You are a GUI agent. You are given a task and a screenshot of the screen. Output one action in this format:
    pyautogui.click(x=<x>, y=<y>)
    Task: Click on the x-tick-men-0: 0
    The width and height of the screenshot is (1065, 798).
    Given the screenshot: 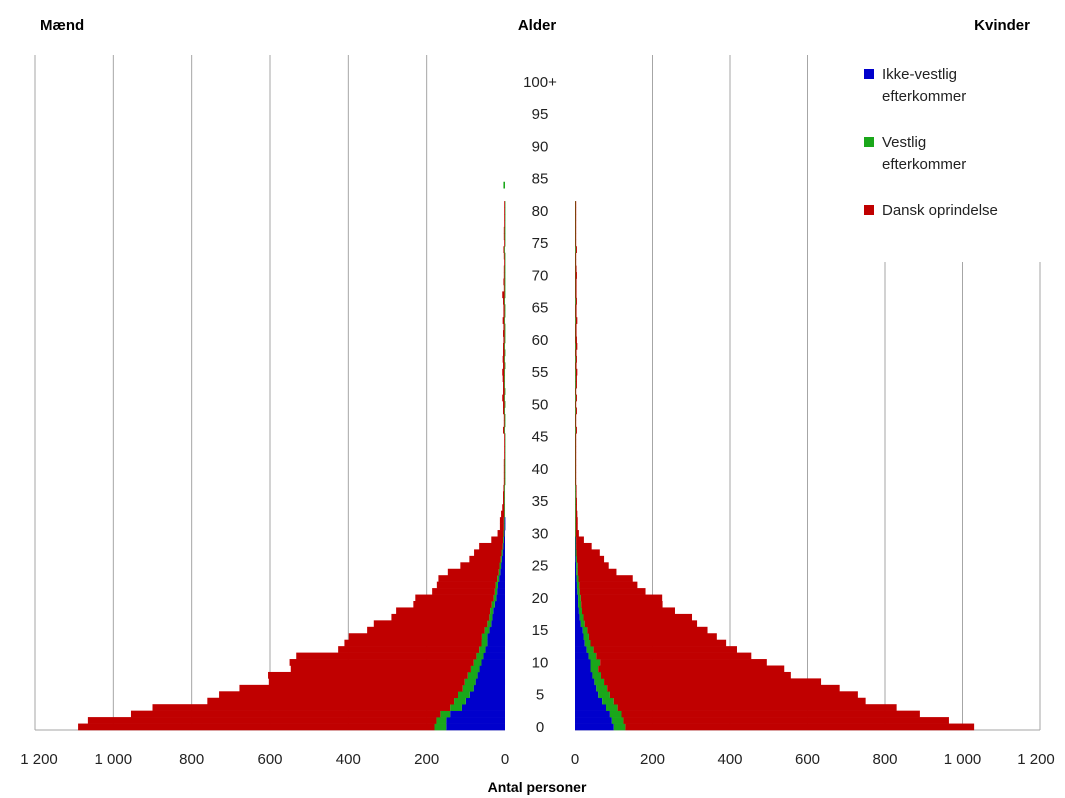 What is the action you would take?
    pyautogui.click(x=505, y=759)
    